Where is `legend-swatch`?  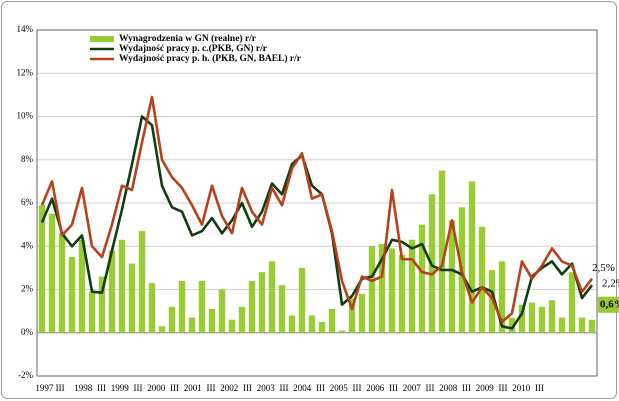 legend-swatch is located at coordinates (102, 39).